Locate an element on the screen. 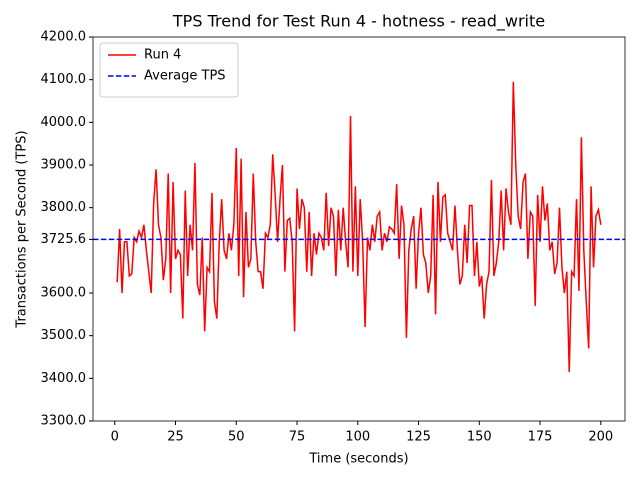  x-tick-label: 100 is located at coordinates (357, 437).